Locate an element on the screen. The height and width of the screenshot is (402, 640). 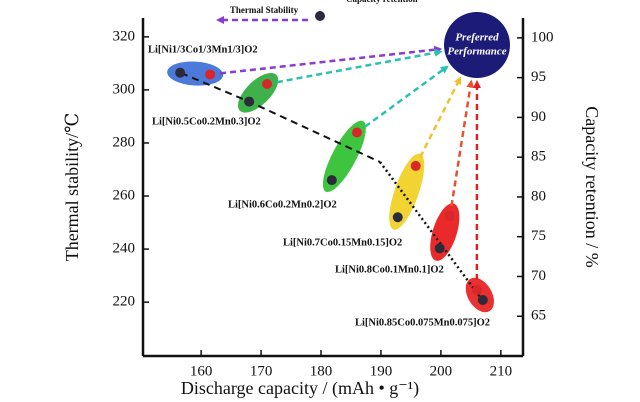
x-tick-label: 210 is located at coordinates (501, 371).